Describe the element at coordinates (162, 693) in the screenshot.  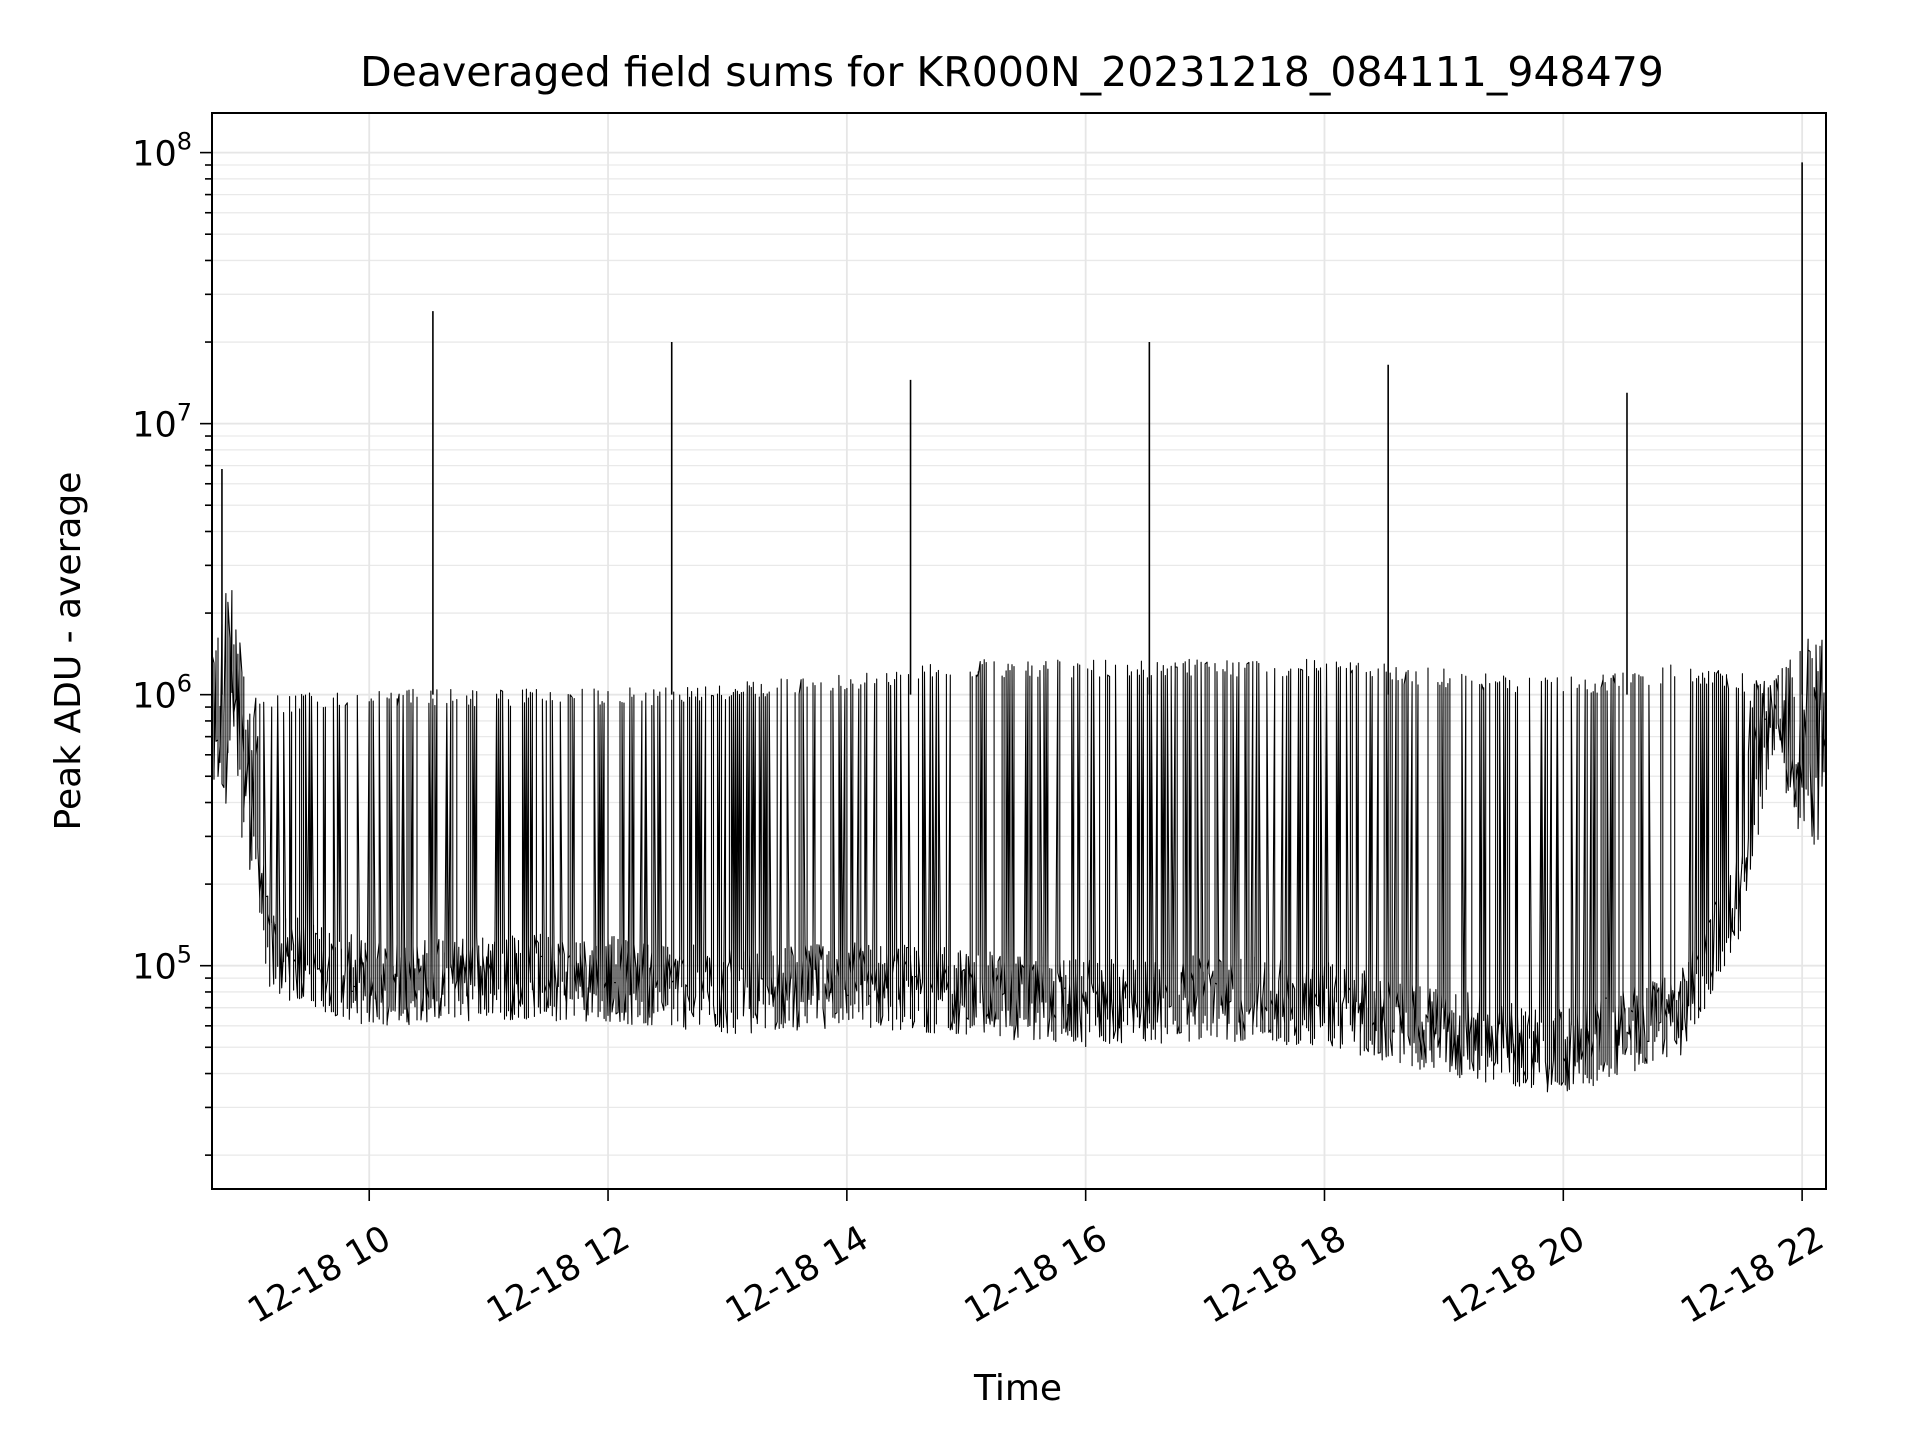
I see `y-tick-label: 10⁶` at that location.